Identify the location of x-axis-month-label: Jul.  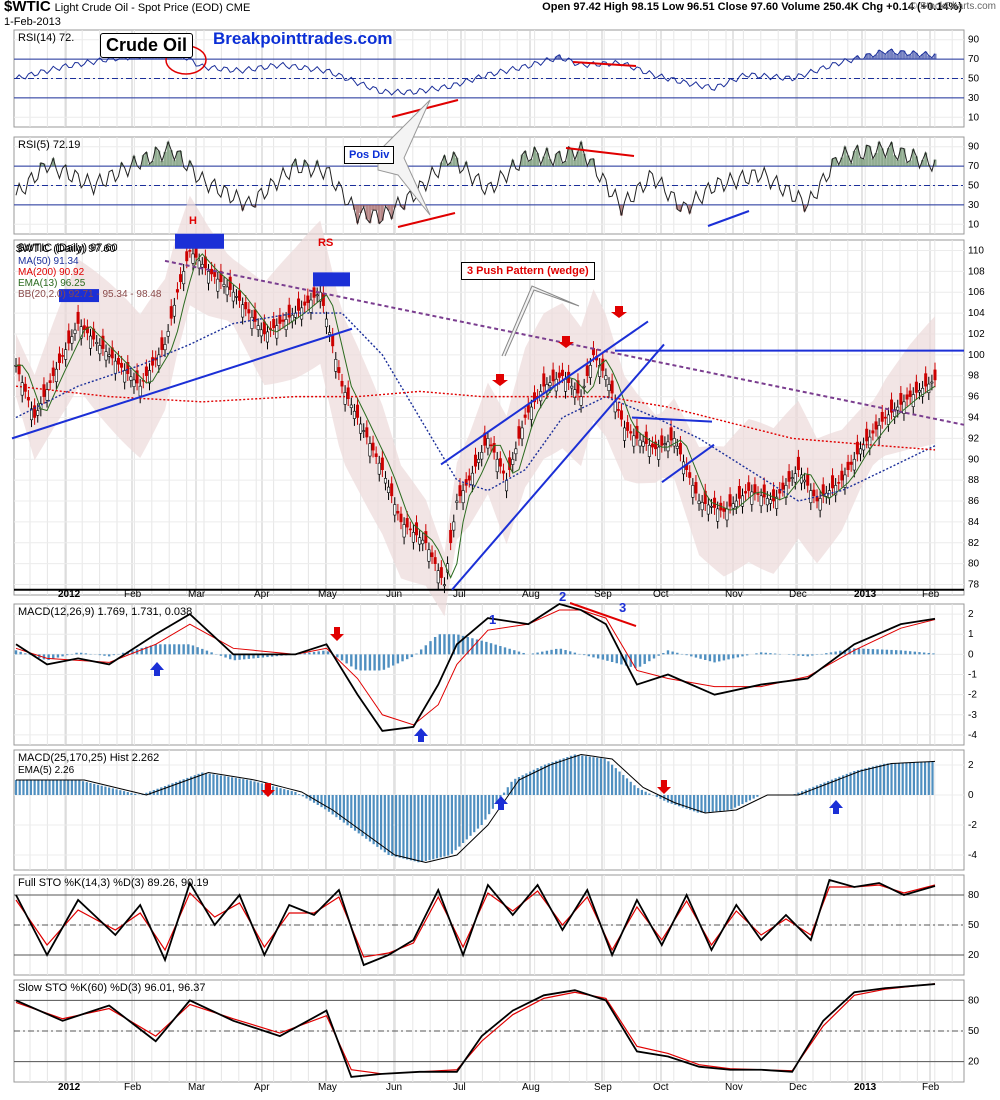
(459, 594).